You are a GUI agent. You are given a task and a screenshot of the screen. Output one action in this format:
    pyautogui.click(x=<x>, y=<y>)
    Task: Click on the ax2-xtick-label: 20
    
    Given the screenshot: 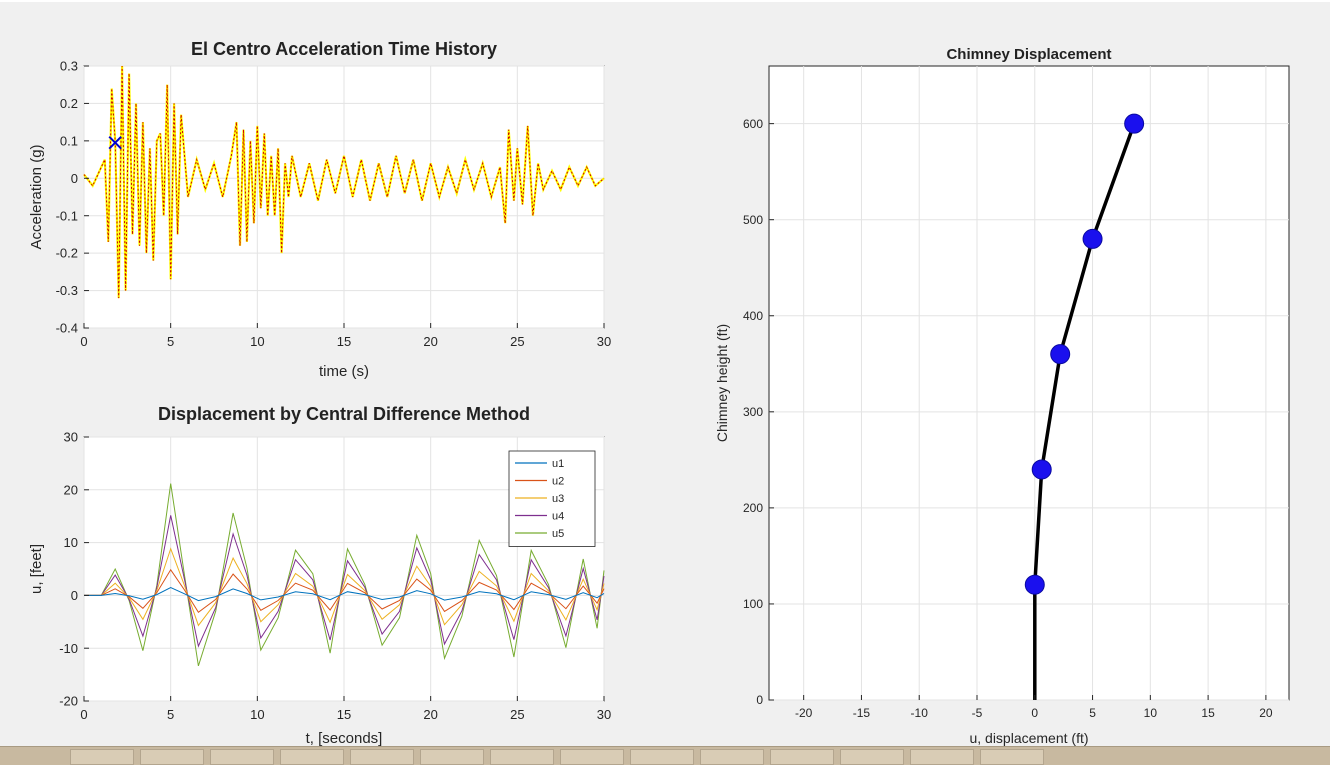 What is the action you would take?
    pyautogui.click(x=430, y=714)
    